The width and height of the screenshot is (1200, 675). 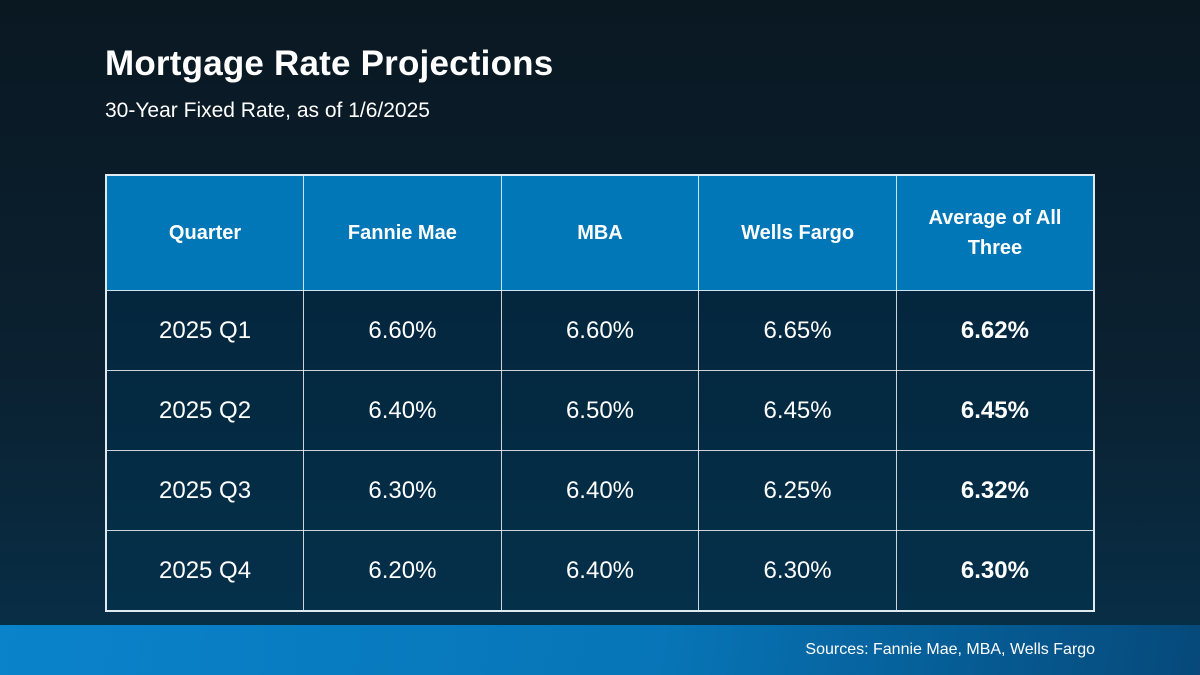 What do you see at coordinates (995, 232) in the screenshot?
I see `column-header-average: Average of All Three` at bounding box center [995, 232].